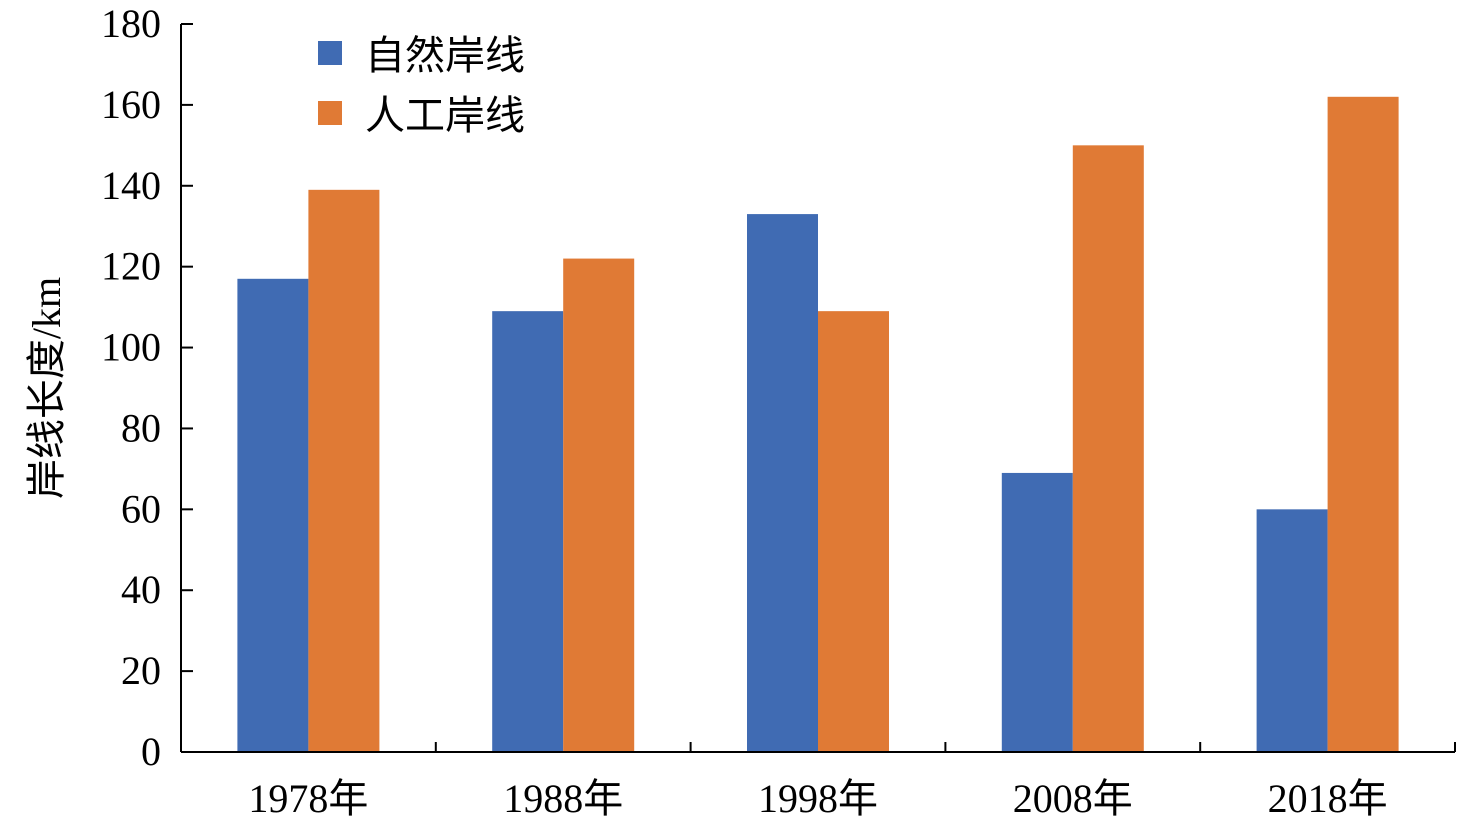 The image size is (1476, 828). Describe the element at coordinates (782, 483) in the screenshot. I see `bar-natural-1998年` at that location.